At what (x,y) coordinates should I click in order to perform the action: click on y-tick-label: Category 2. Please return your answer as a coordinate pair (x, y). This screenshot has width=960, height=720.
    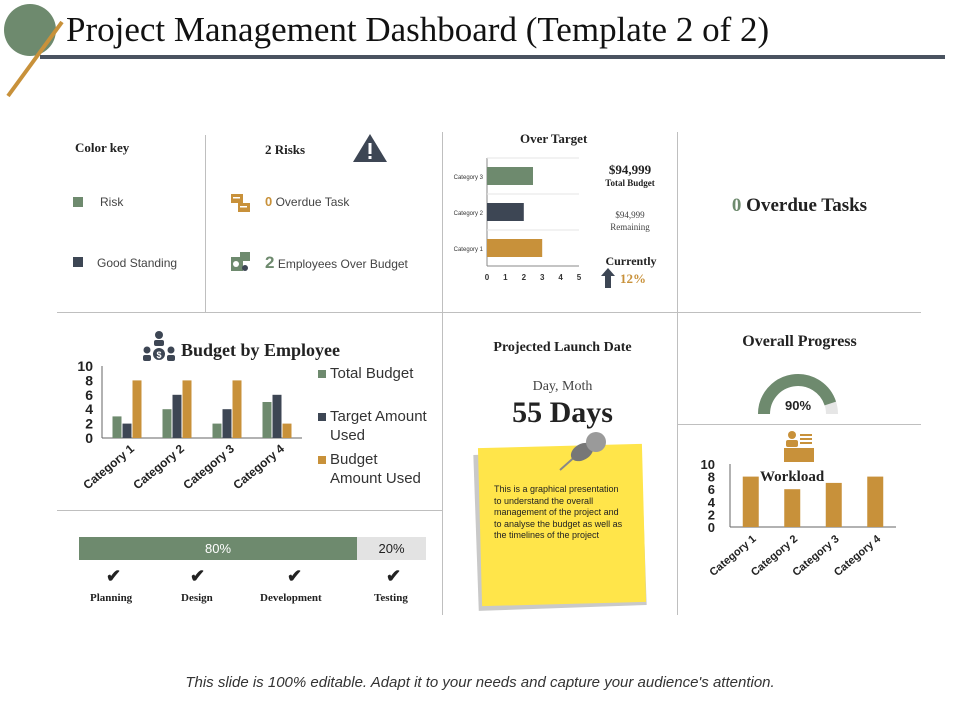
    Looking at the image, I should click on (469, 214).